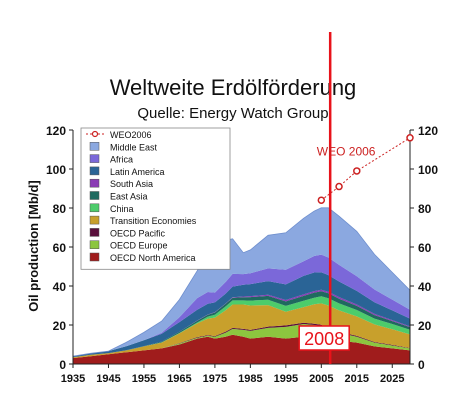 Image resolution: width=461 pixels, height=413 pixels. Describe the element at coordinates (94, 232) in the screenshot. I see `legend-swatch-oecd-pacific` at that location.